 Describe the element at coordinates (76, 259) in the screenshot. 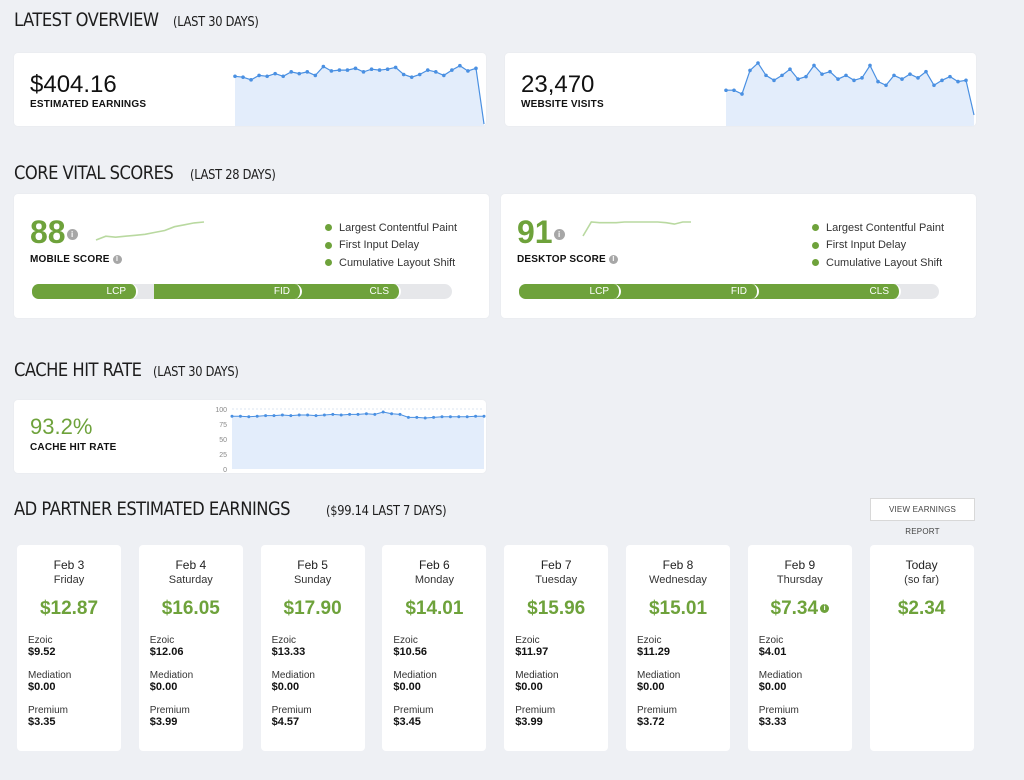

I see `mobile-score-label: MOBILE SCORE i` at that location.